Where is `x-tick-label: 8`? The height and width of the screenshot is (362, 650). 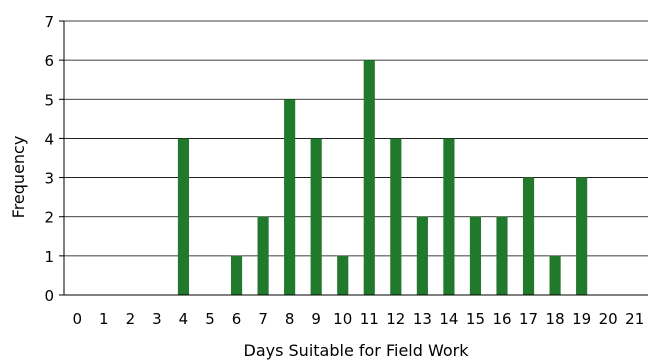 x-tick-label: 8 is located at coordinates (290, 319).